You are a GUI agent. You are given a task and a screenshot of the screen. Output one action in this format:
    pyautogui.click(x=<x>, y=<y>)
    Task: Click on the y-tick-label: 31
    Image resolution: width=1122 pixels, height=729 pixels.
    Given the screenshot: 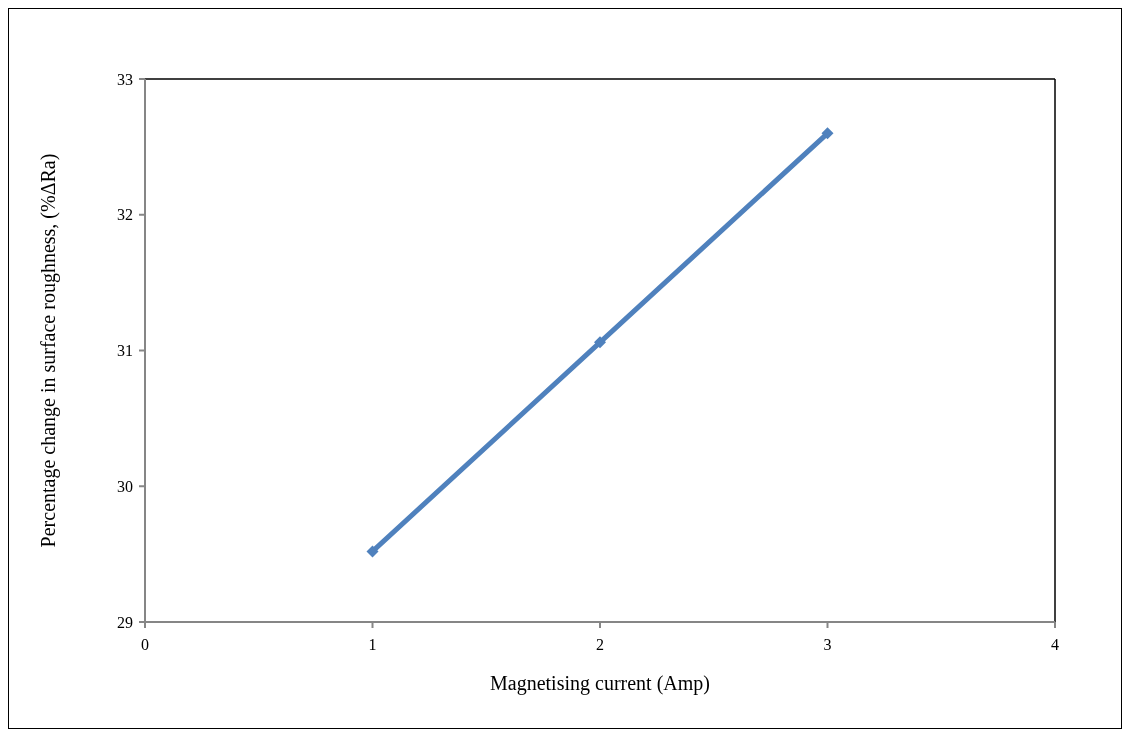 What is the action you would take?
    pyautogui.click(x=125, y=351)
    